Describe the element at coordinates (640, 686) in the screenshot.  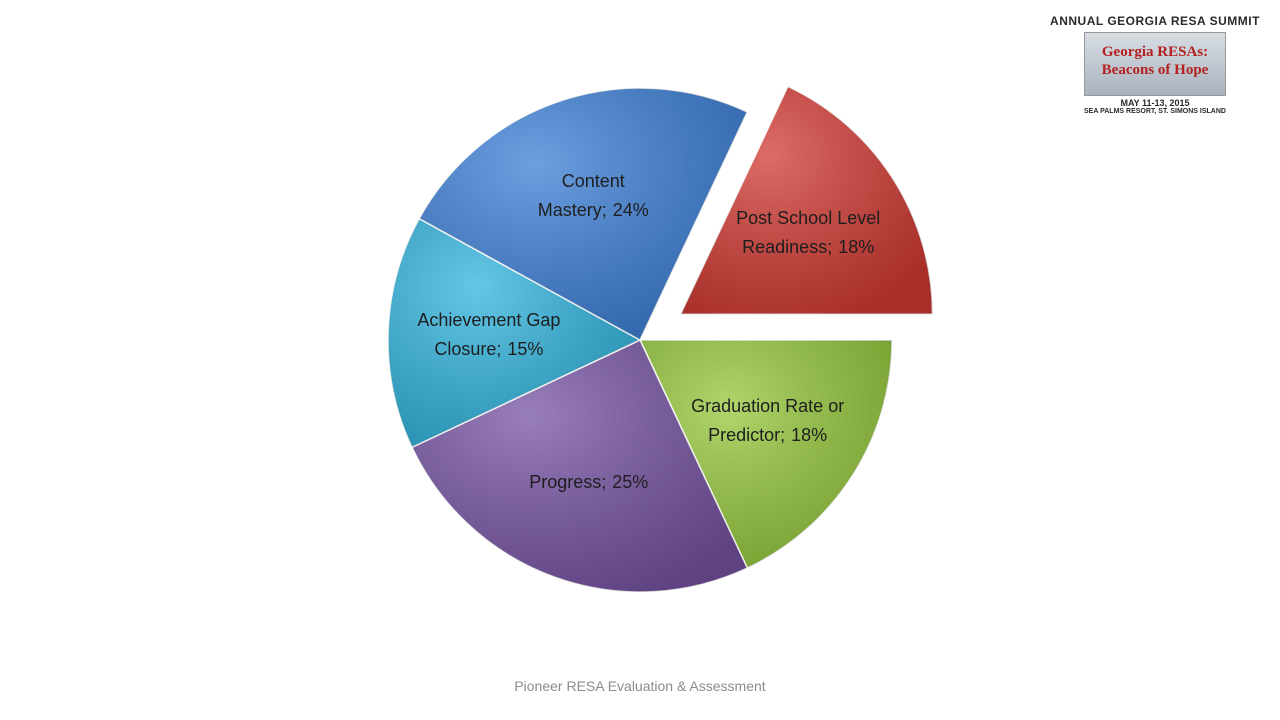
I see `footer: Pioneer RESA Evaluation & Assessment` at that location.